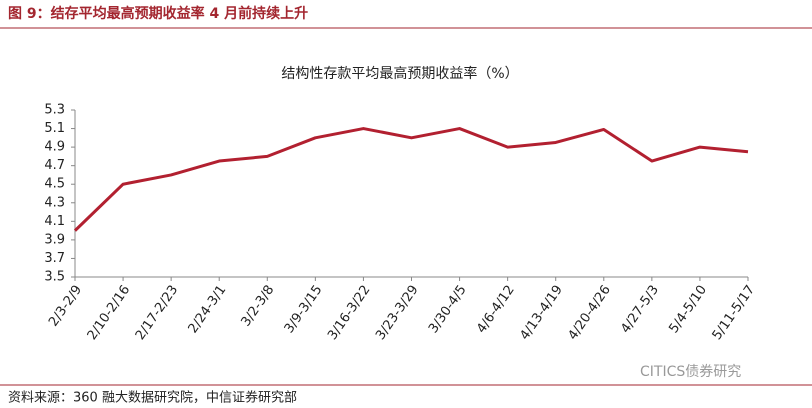  Describe the element at coordinates (54, 239) in the screenshot. I see `y-tick-label: 3.9` at that location.